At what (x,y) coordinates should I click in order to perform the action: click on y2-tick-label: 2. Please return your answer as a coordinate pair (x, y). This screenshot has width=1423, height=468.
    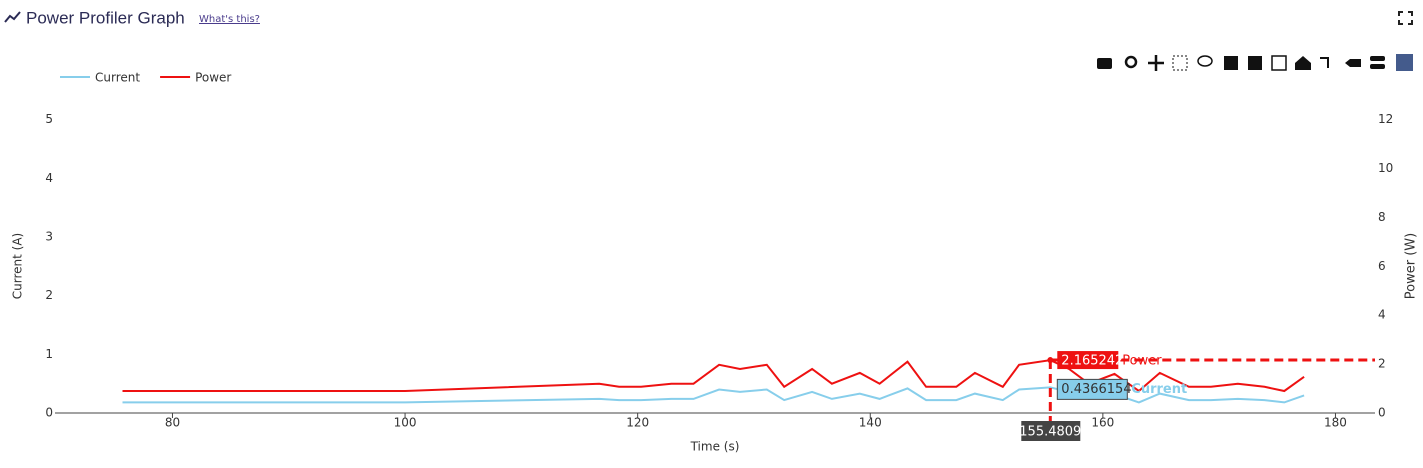
    Looking at the image, I should click on (1382, 364).